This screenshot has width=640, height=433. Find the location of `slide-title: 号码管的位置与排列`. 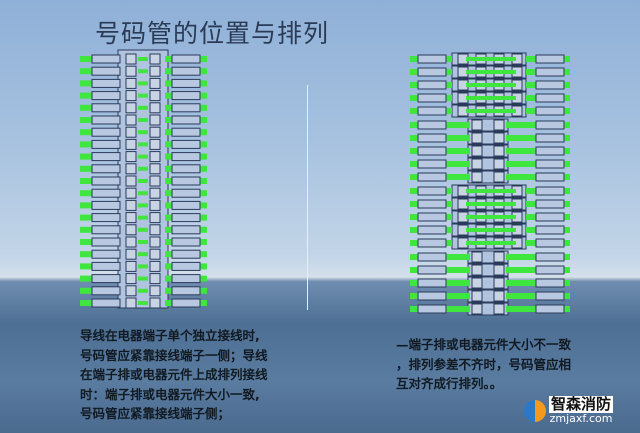

slide-title: 号码管的位置与排列 is located at coordinates (212, 33).